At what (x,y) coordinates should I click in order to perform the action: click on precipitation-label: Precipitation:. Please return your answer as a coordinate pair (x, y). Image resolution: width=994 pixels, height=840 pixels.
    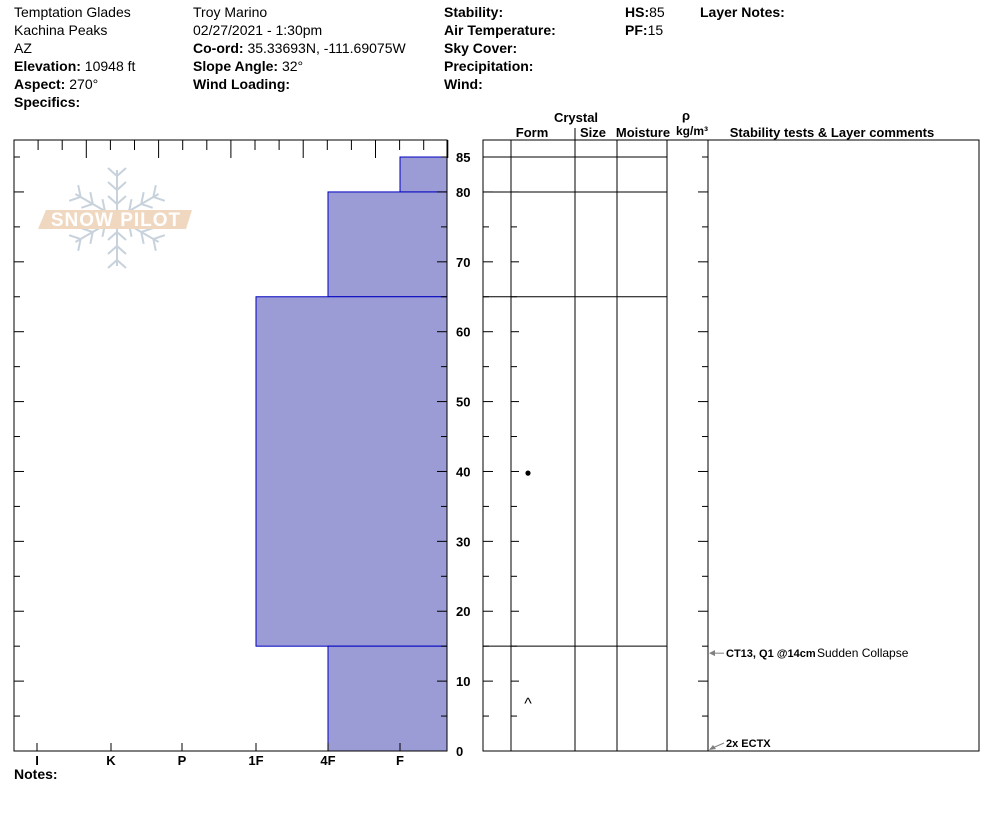
    Looking at the image, I should click on (489, 66).